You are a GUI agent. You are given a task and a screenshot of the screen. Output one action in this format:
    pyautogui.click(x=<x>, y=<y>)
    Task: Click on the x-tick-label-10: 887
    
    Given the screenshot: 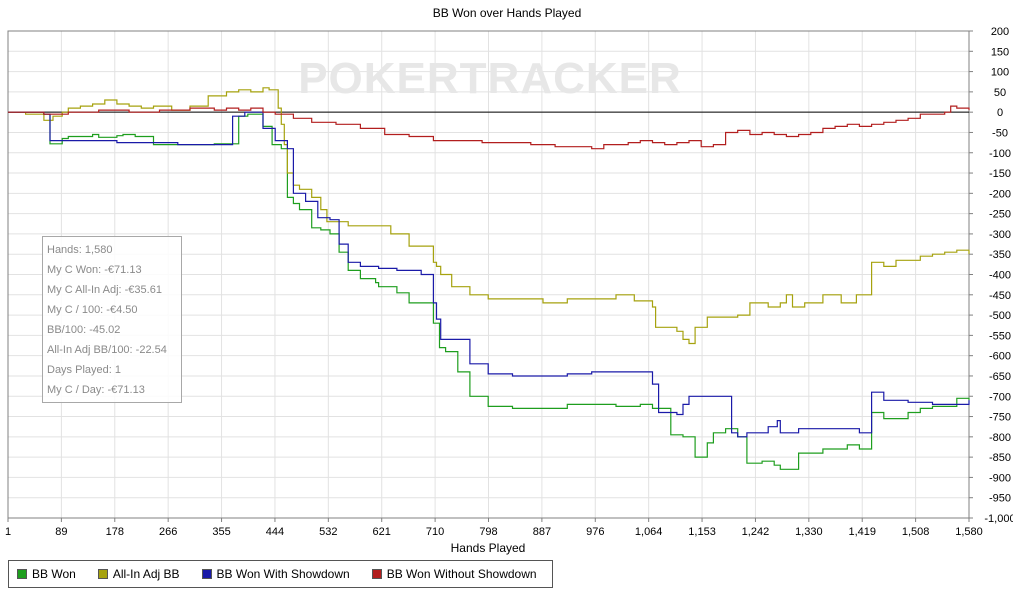 What is the action you would take?
    pyautogui.click(x=542, y=532)
    